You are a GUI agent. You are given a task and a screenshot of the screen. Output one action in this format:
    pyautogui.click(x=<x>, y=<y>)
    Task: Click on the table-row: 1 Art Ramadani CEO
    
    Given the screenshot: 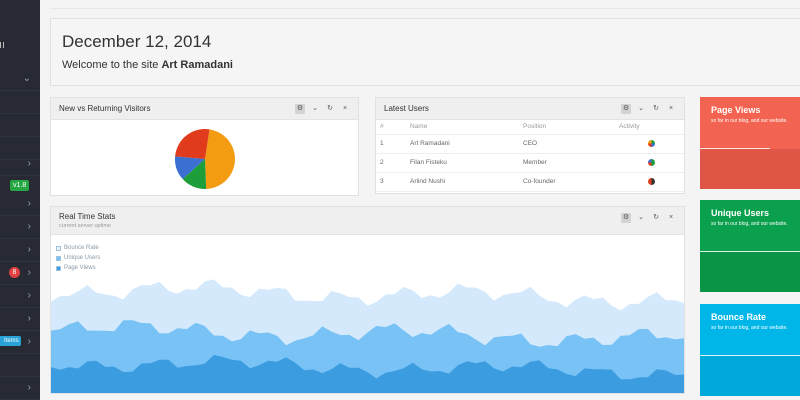 What is the action you would take?
    pyautogui.click(x=530, y=144)
    